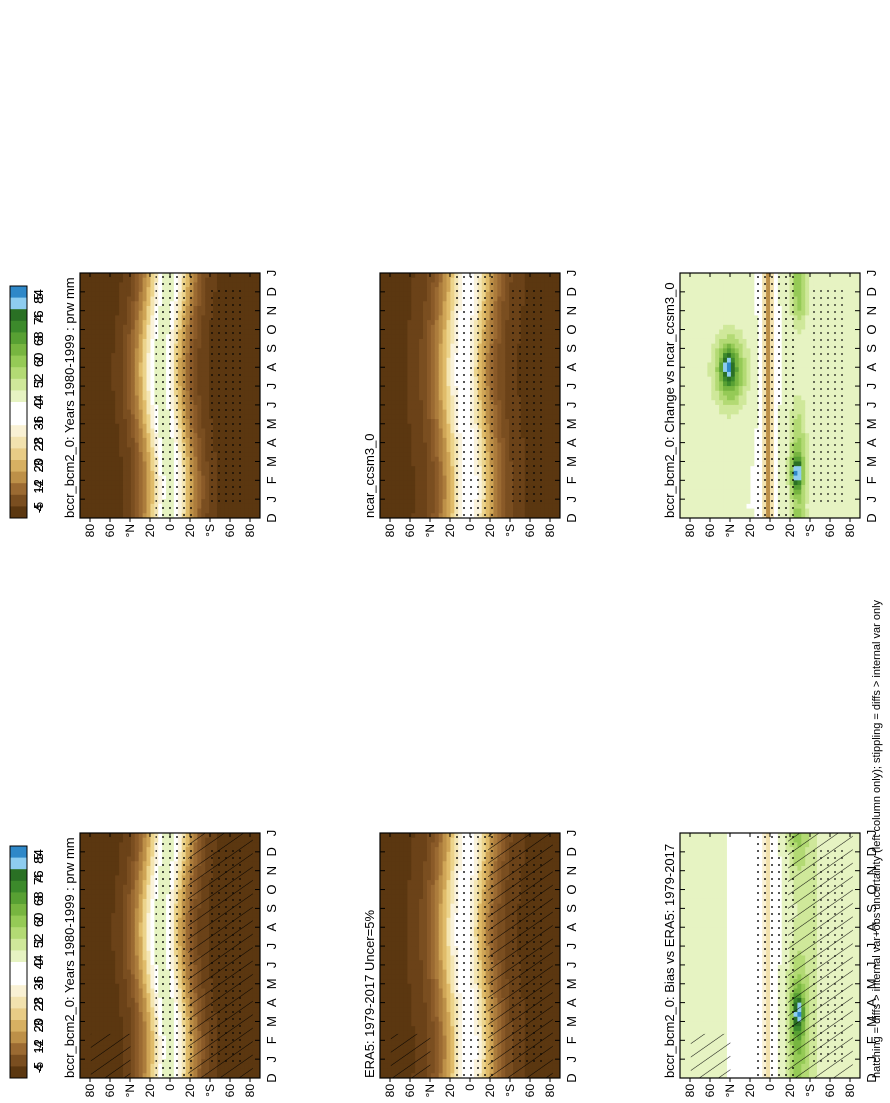 Image resolution: width=890 pixels, height=1103 pixels. Describe the element at coordinates (271, 423) in the screenshot. I see `x-tick-label: M` at that location.